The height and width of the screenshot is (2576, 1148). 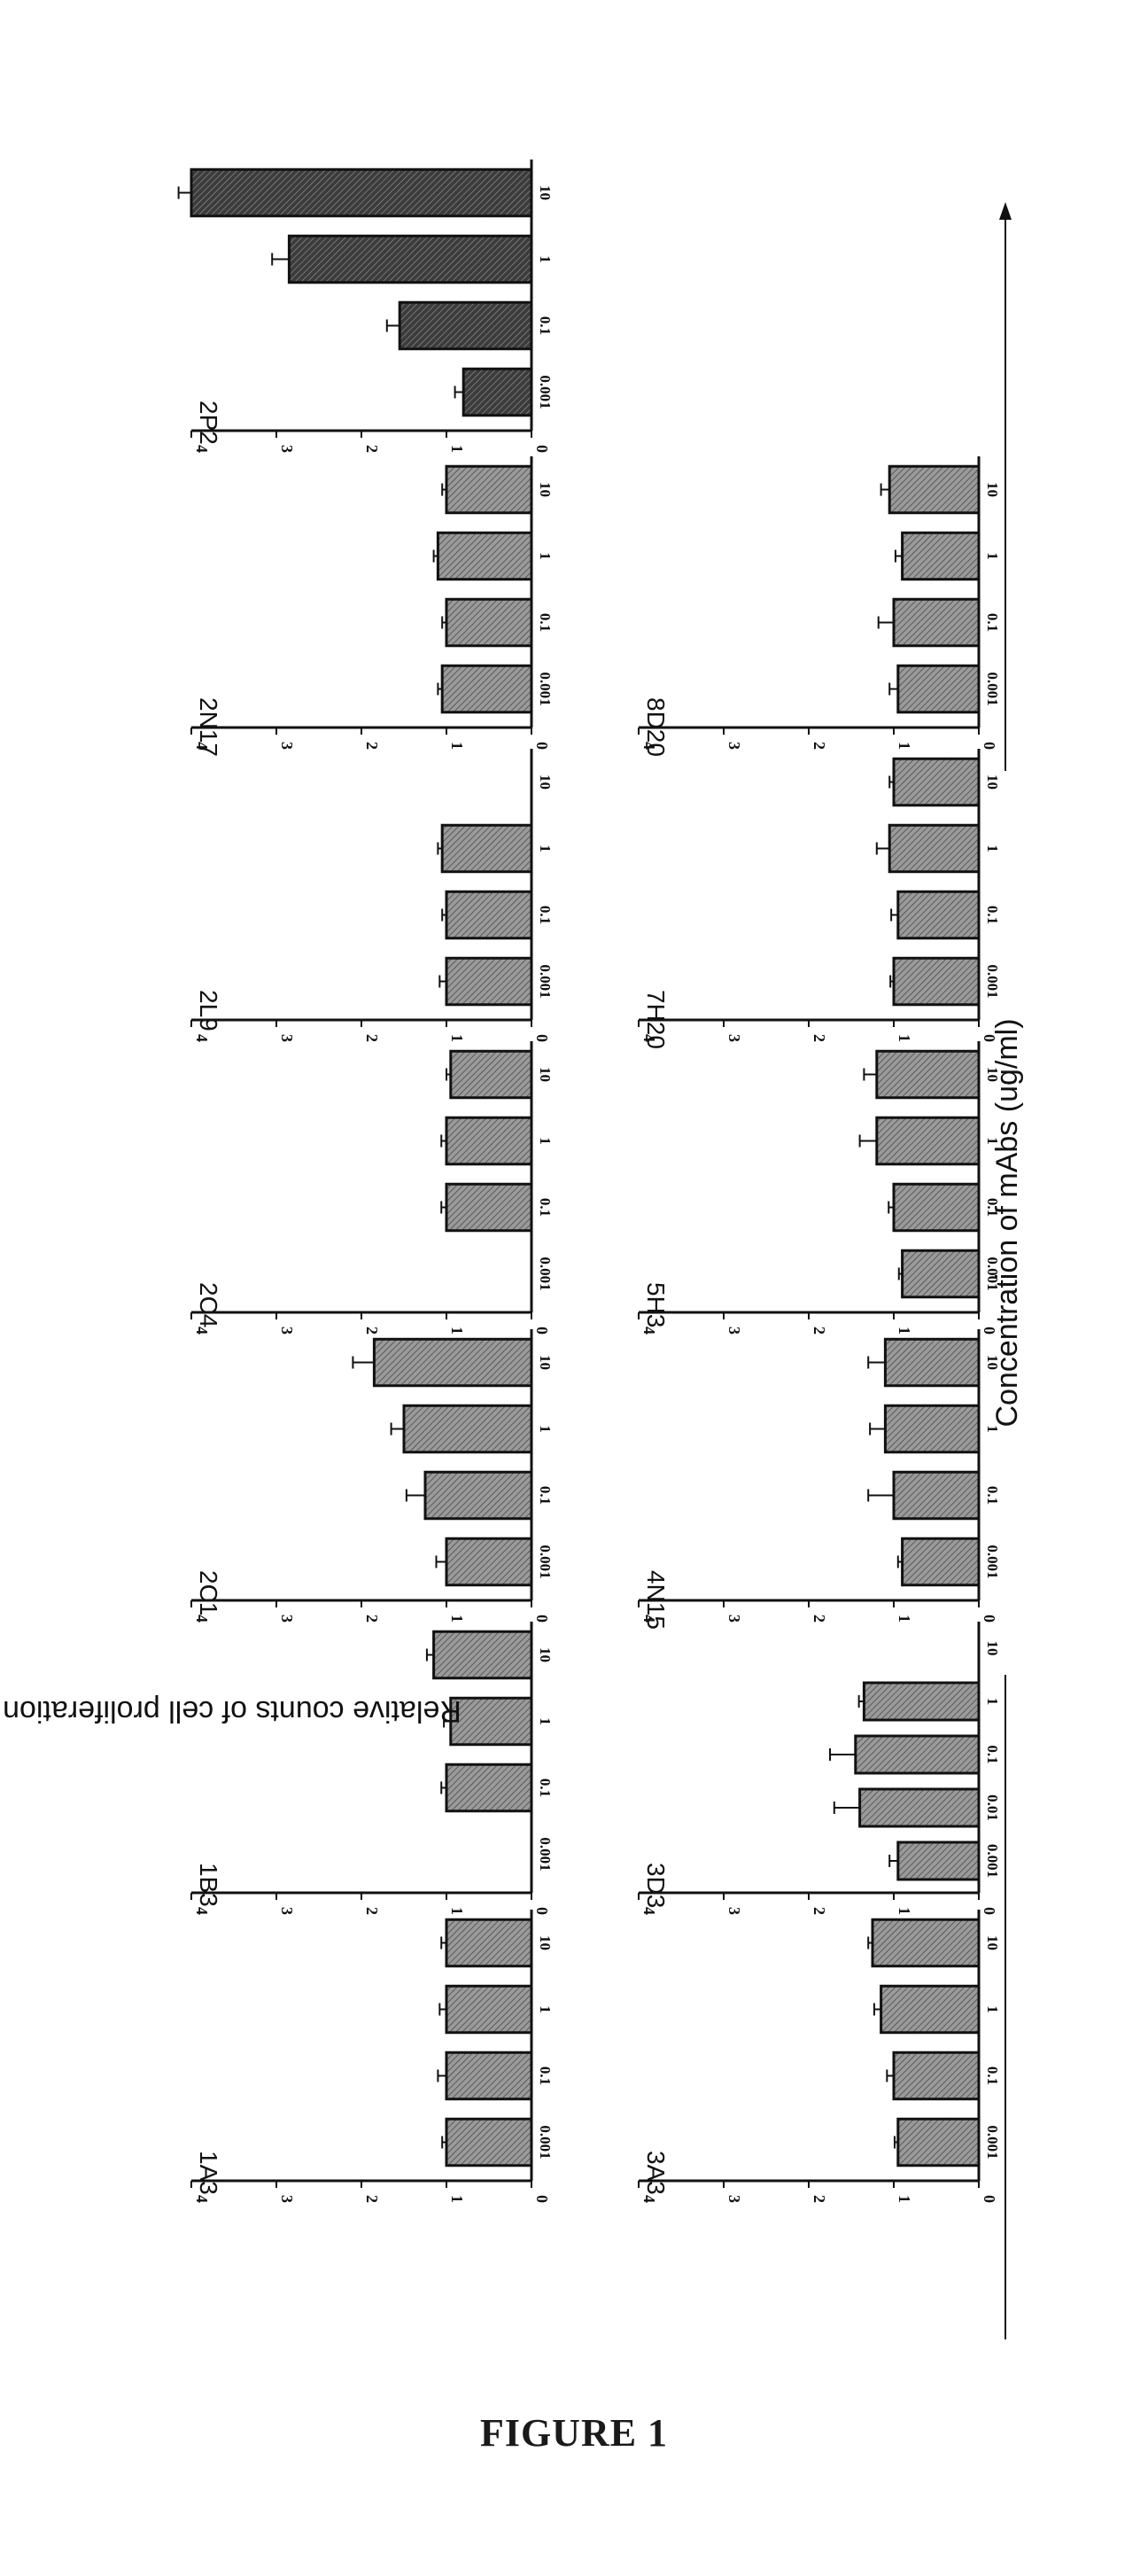 What do you see at coordinates (209, 727) in the screenshot?
I see `panel-title: 2N17` at bounding box center [209, 727].